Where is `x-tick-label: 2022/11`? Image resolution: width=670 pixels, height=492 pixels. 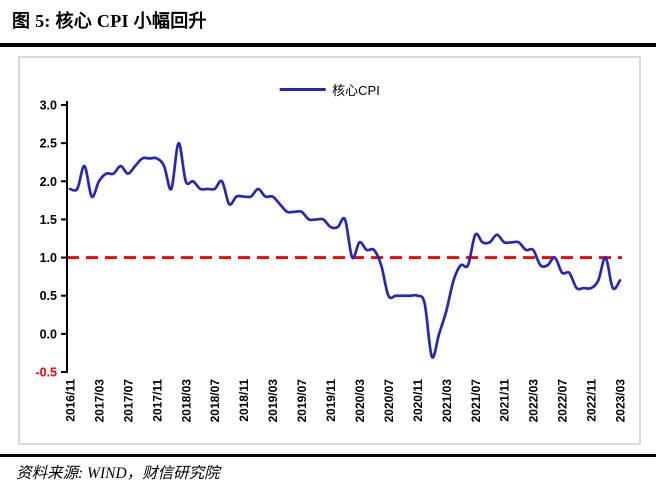 x-tick-label: 2022/11 is located at coordinates (592, 400).